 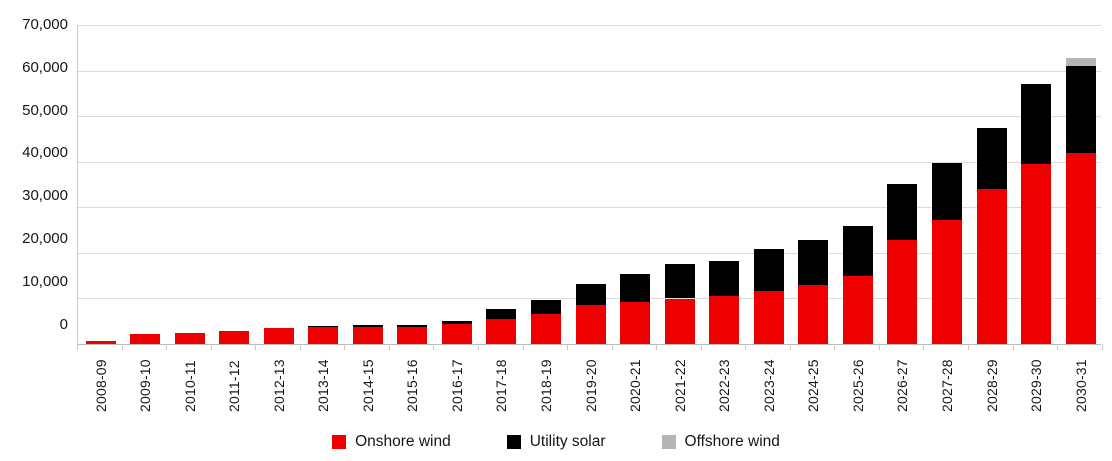 I want to click on x-tick-label-2013-14: 2013-14, so click(x=323, y=386).